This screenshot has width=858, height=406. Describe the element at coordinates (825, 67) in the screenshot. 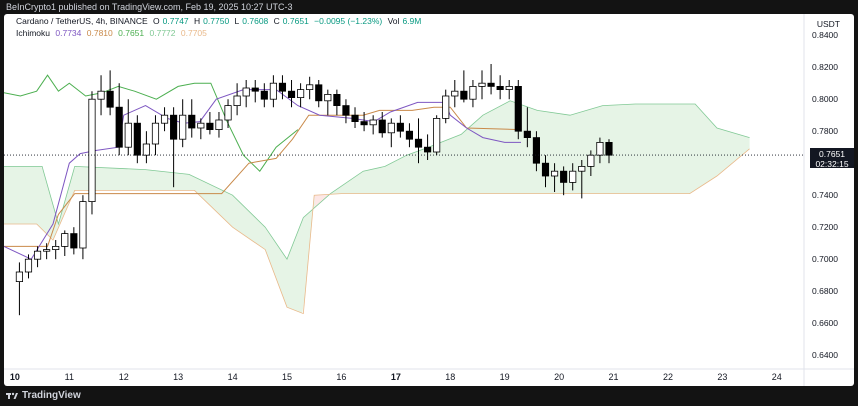

I see `y-tick-1: 0.8200` at that location.